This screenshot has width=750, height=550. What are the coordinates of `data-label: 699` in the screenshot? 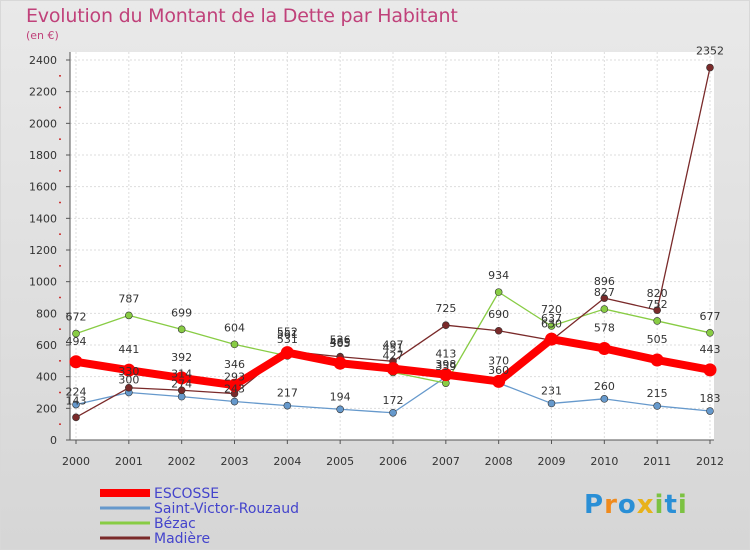 It's located at (181, 312).